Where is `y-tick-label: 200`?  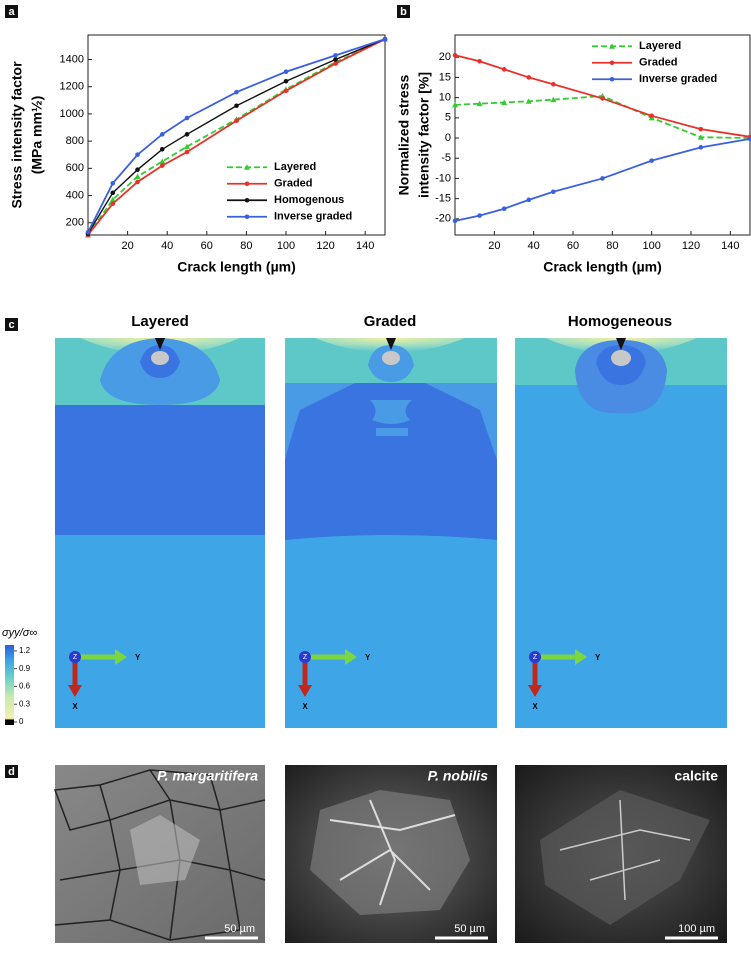
y-tick-label: 200 is located at coordinates (75, 223).